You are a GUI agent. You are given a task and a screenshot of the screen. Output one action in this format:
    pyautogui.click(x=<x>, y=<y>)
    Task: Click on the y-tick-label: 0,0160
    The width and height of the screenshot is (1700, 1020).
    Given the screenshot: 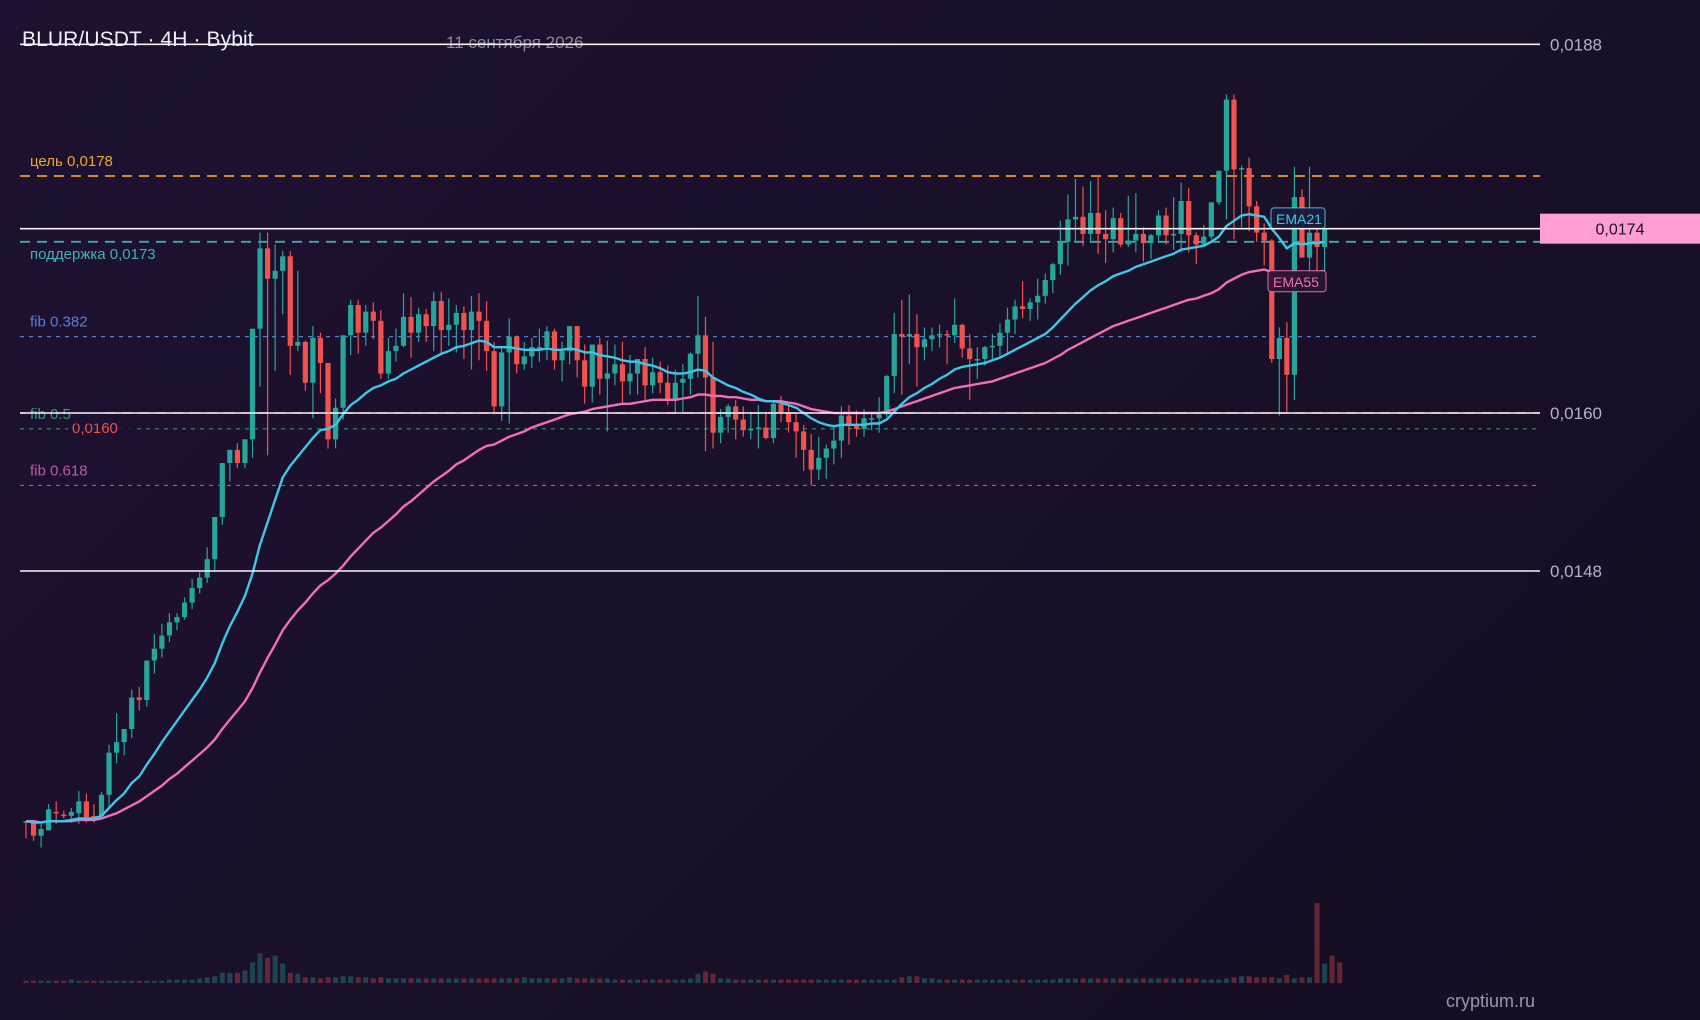 What is the action you would take?
    pyautogui.click(x=1576, y=413)
    